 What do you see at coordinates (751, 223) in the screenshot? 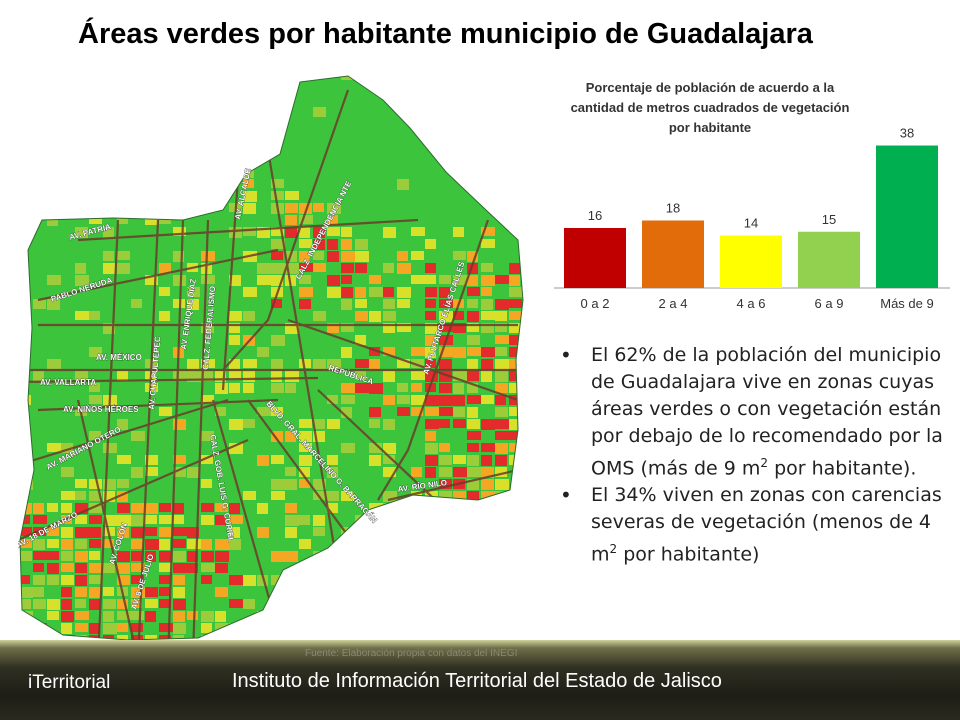
I see `chart-data-label: 14` at bounding box center [751, 223].